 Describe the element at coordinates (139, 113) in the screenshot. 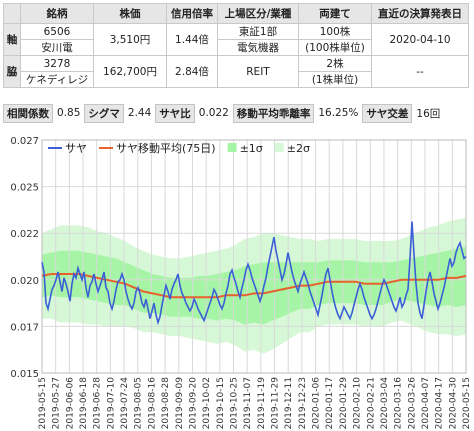

I see `sigma-value: 2.44` at that location.